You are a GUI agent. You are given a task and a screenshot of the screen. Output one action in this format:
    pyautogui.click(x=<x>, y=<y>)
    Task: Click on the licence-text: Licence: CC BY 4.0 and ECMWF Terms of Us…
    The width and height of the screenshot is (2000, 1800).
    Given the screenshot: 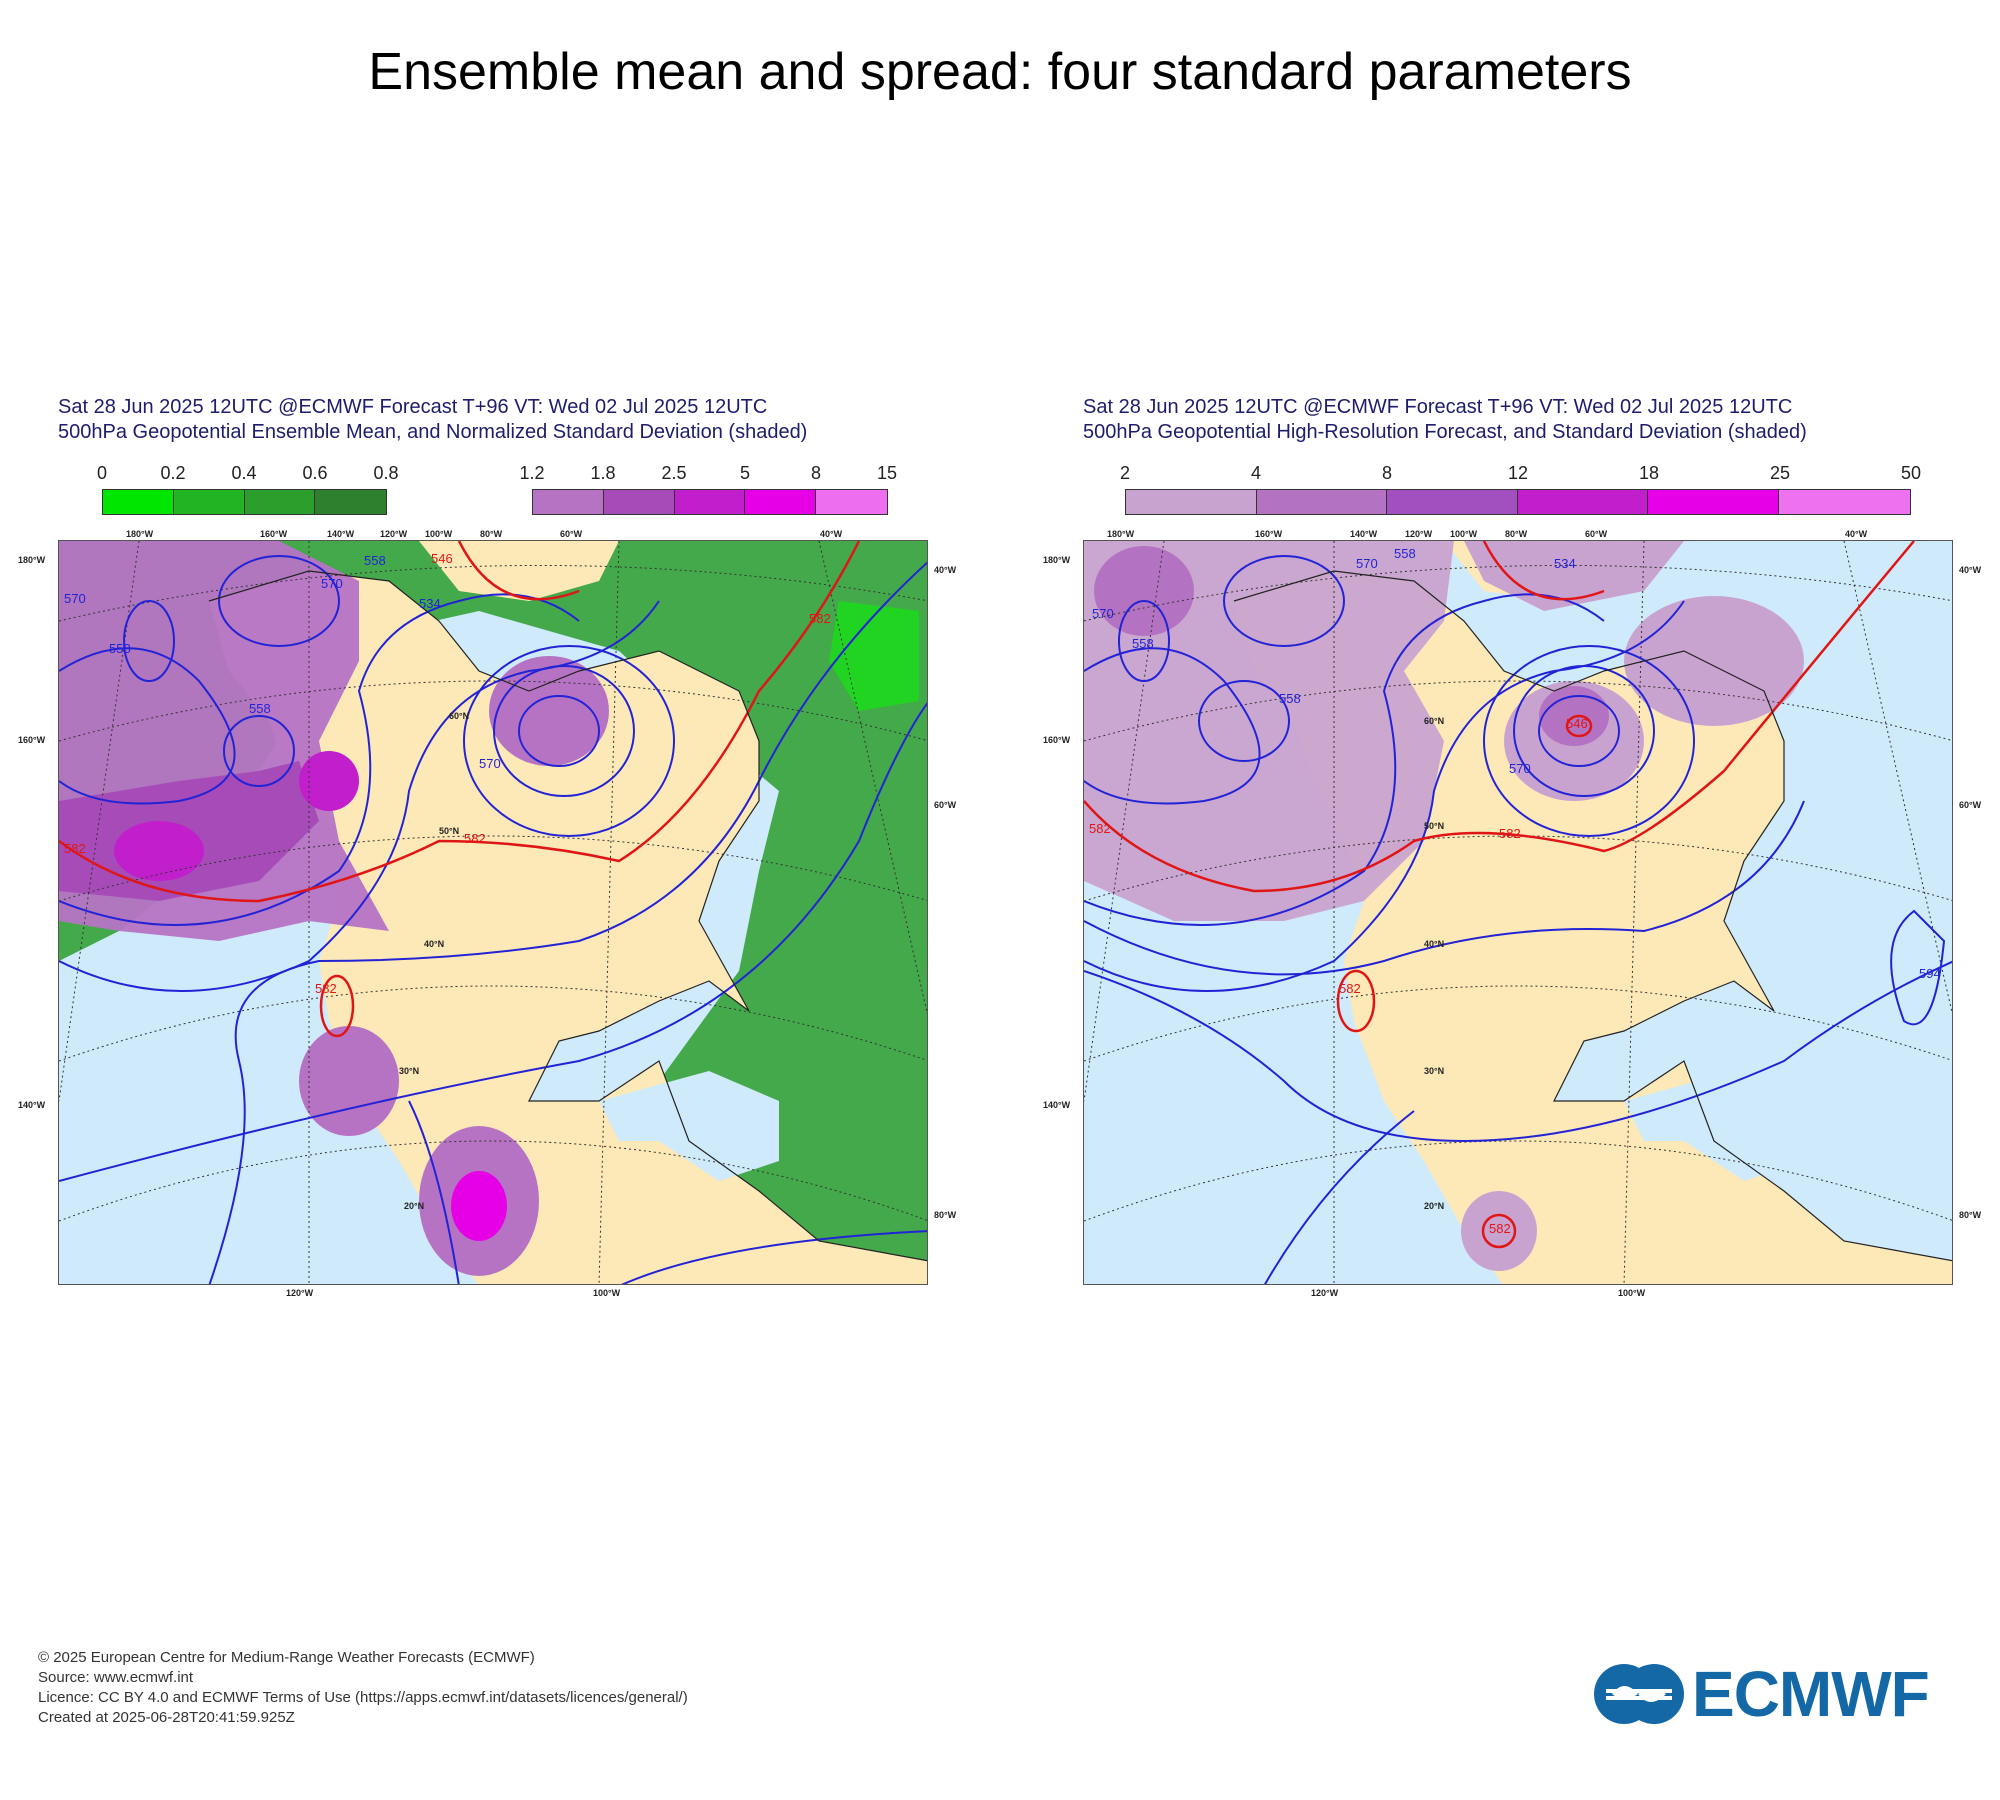 What is the action you would take?
    pyautogui.click(x=363, y=1697)
    